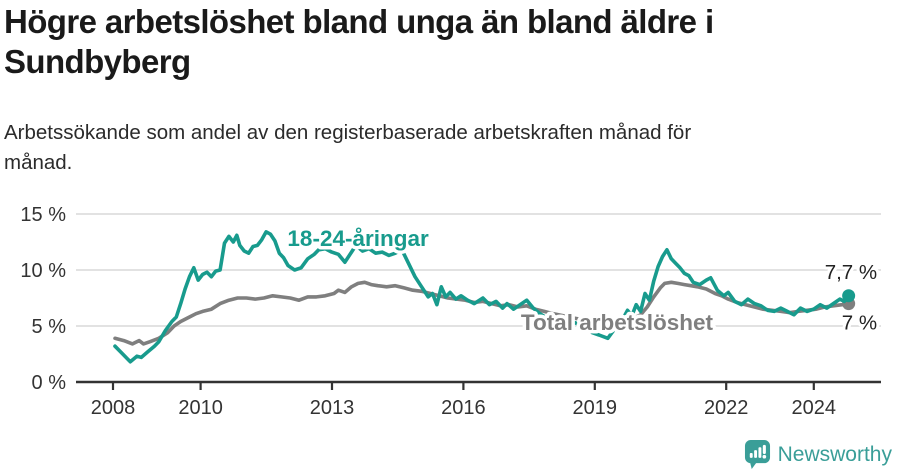 This screenshot has width=900, height=474. I want to click on y-axis-tick-label: 5 %, so click(49, 327).